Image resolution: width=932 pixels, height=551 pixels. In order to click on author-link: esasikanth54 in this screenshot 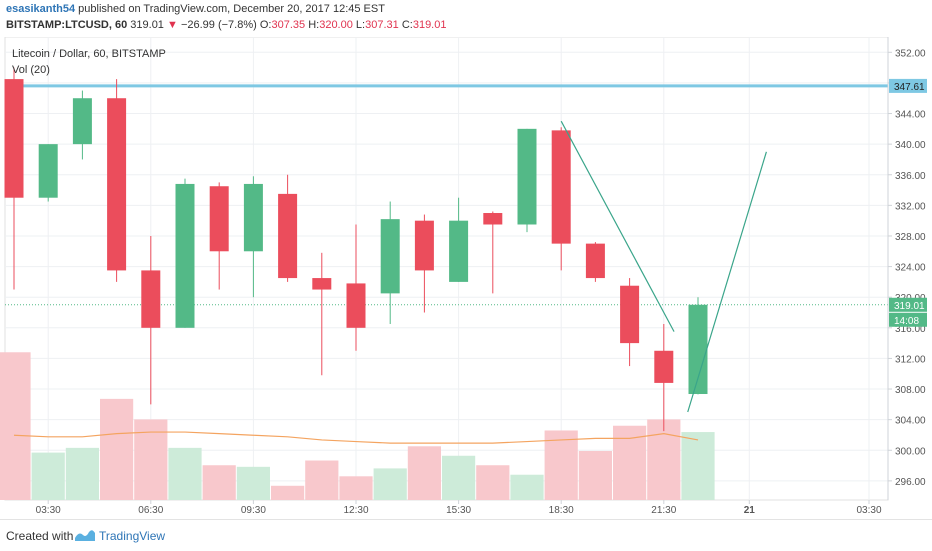, I will do `click(41, 9)`.